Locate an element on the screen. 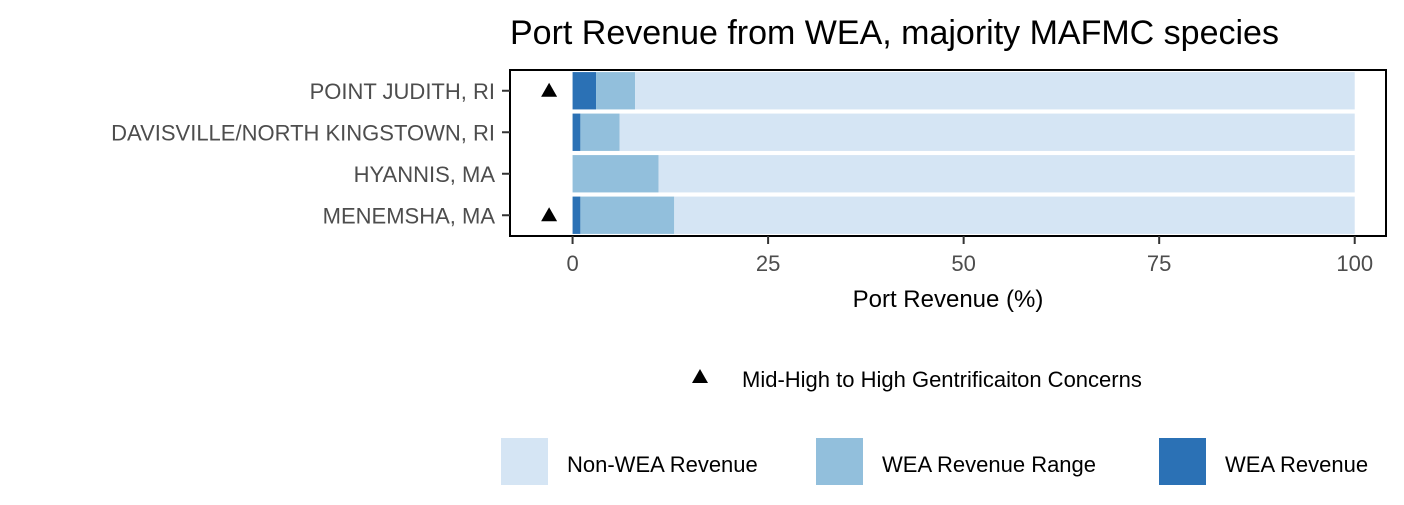  x-tick-label-0: 0 is located at coordinates (572, 263).